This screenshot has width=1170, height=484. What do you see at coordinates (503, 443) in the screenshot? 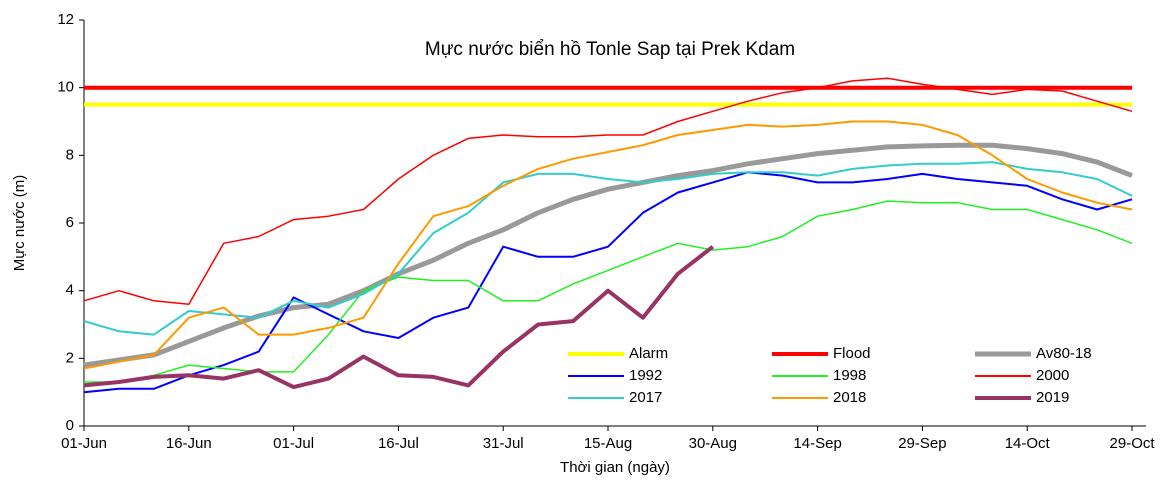
I see `x-tick-label: 31-Jul` at bounding box center [503, 443].